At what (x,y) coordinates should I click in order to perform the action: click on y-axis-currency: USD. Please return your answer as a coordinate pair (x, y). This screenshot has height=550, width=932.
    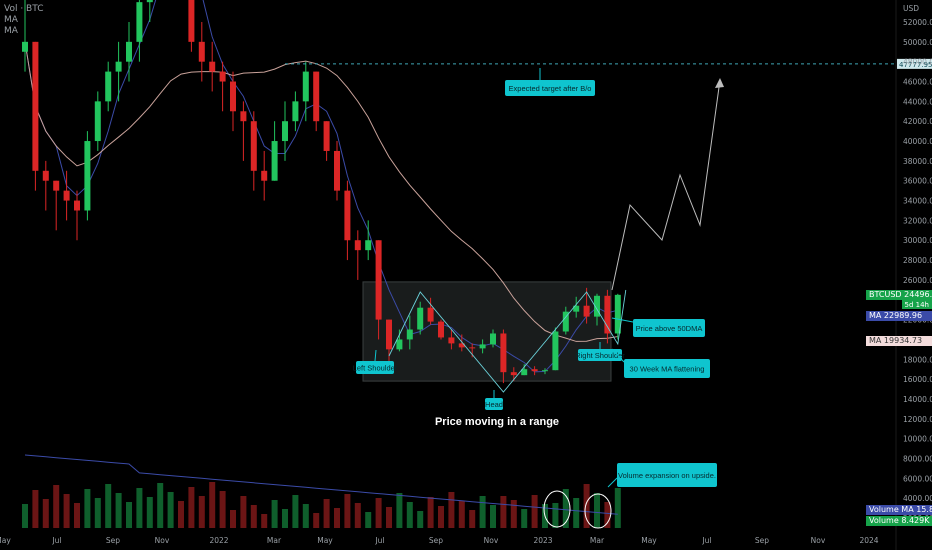
    Looking at the image, I should click on (911, 8).